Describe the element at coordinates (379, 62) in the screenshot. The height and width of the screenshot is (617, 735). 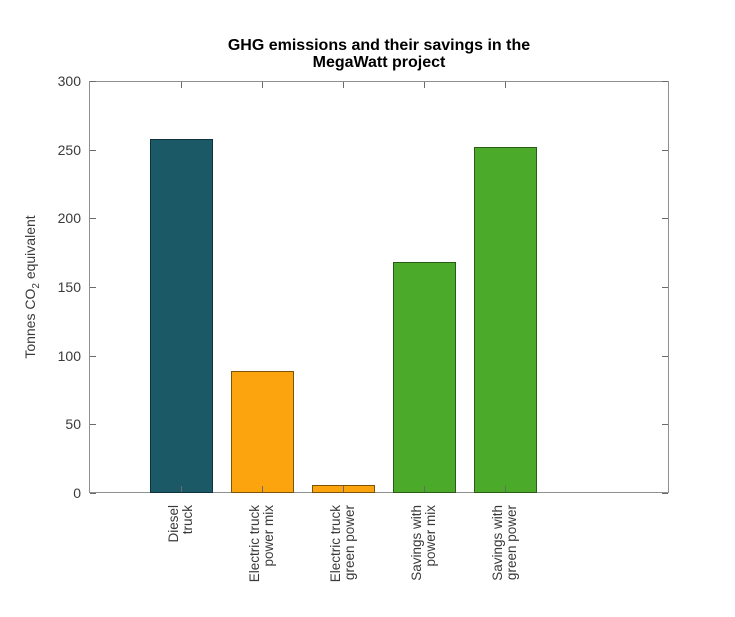
I see `chart-title-line2: MegaWatt project` at that location.